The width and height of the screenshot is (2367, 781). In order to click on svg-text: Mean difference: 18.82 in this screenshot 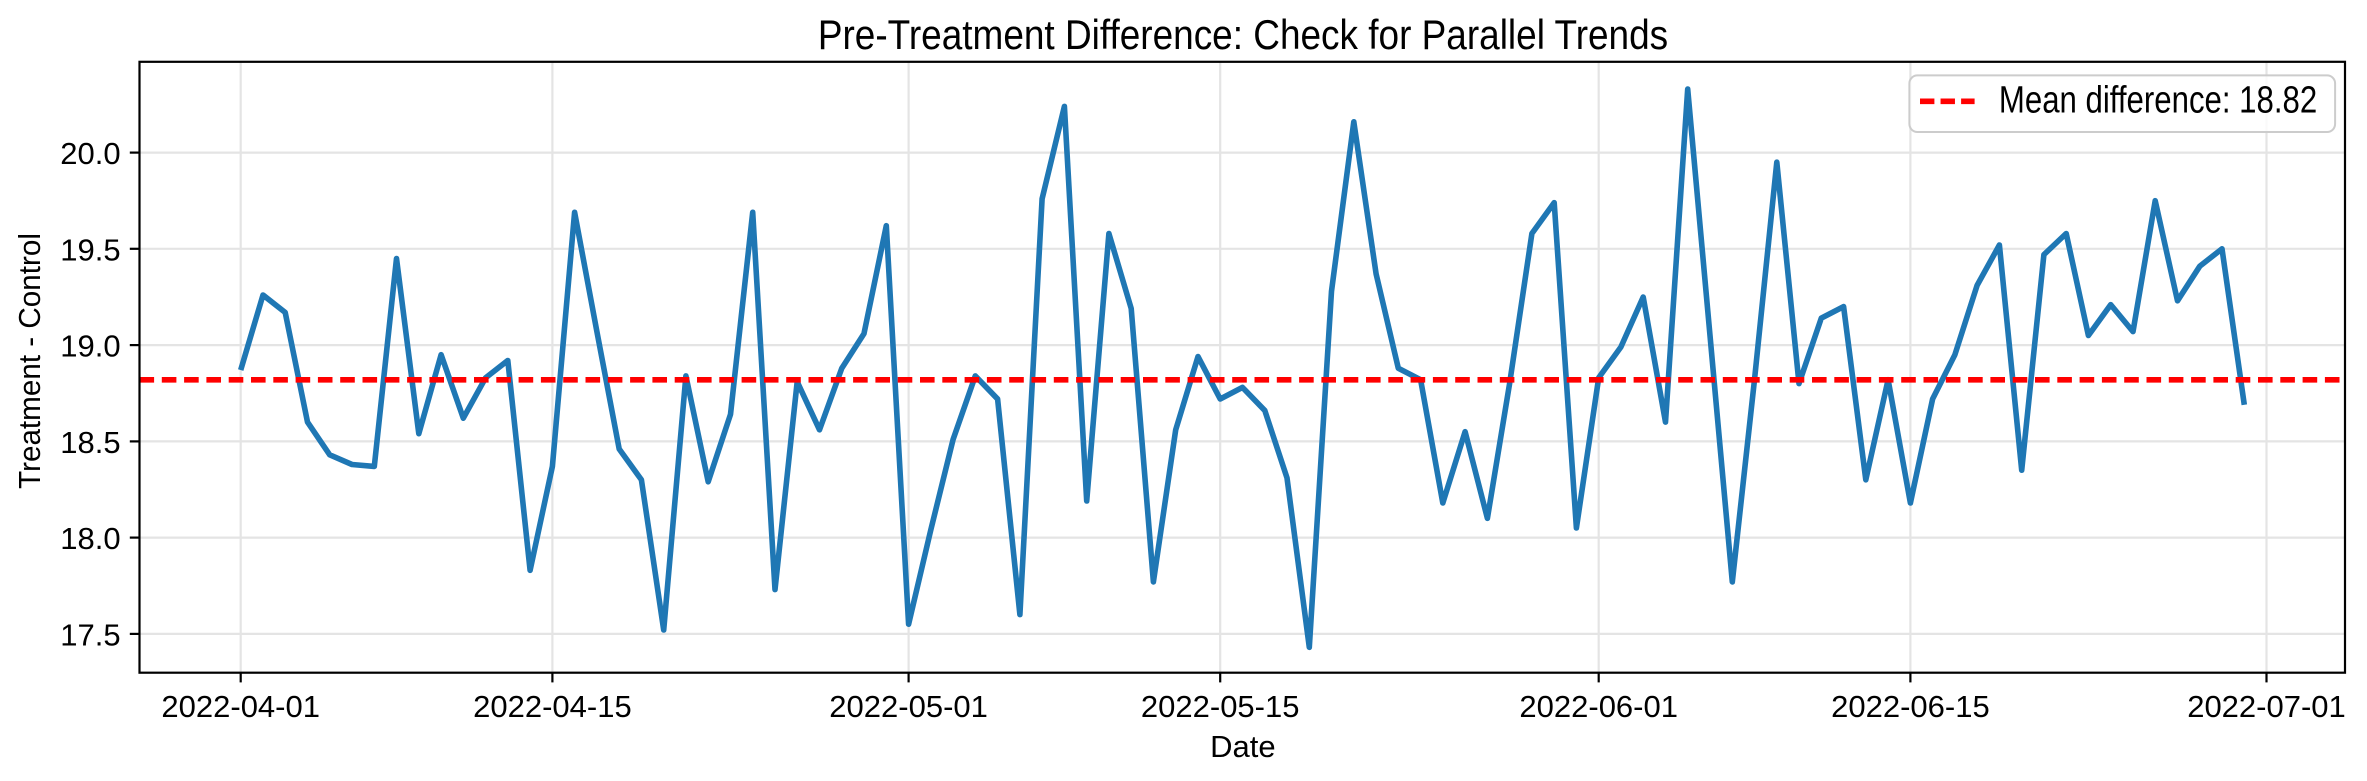, I will do `click(2158, 101)`.